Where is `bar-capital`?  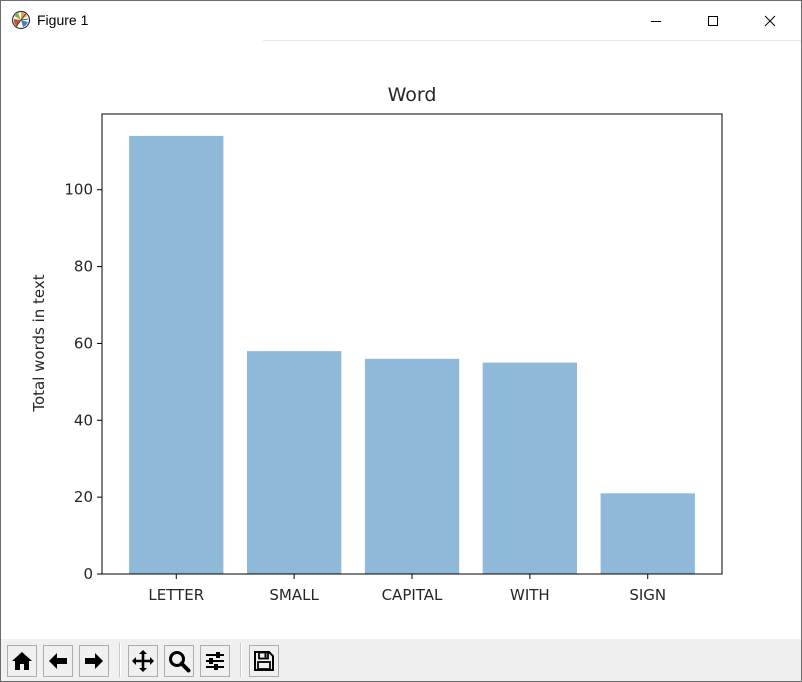 bar-capital is located at coordinates (412, 466).